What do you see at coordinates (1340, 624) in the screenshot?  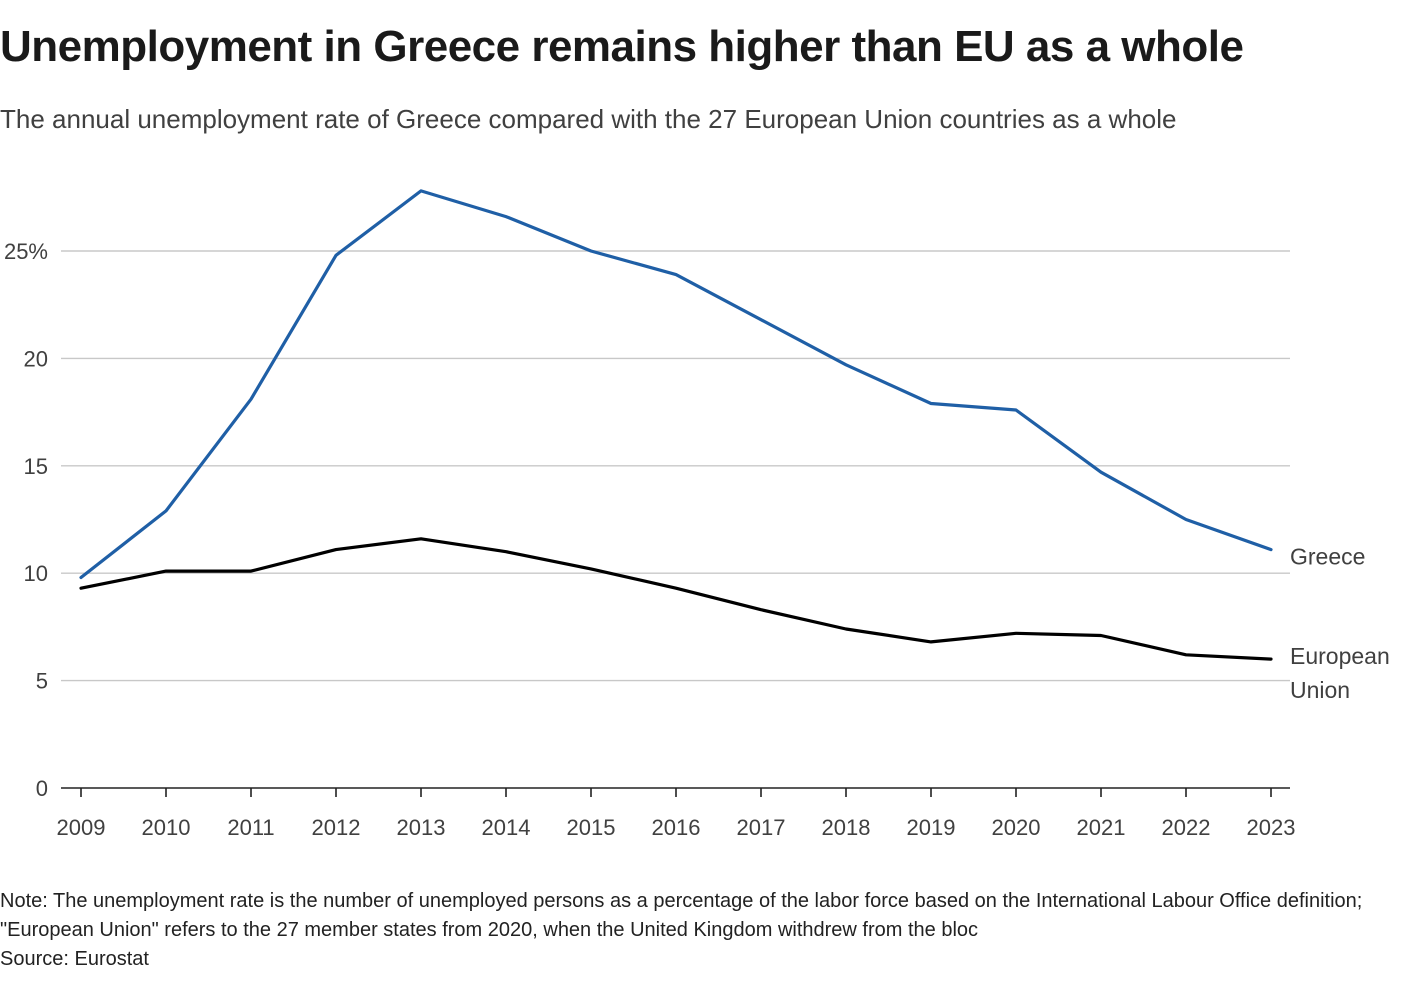 I see `series-labels: Greece European Union` at bounding box center [1340, 624].